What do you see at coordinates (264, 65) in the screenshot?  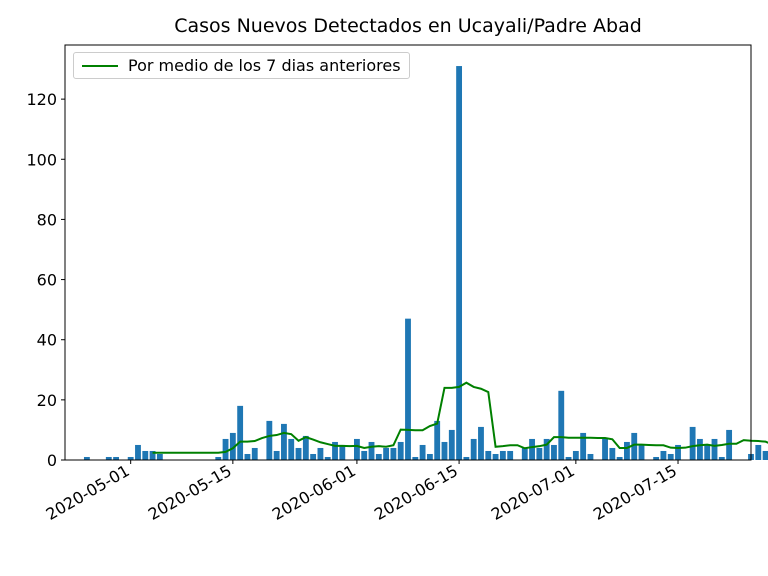 I see `legend-label: Por medio de los 7 dias anteriores` at bounding box center [264, 65].